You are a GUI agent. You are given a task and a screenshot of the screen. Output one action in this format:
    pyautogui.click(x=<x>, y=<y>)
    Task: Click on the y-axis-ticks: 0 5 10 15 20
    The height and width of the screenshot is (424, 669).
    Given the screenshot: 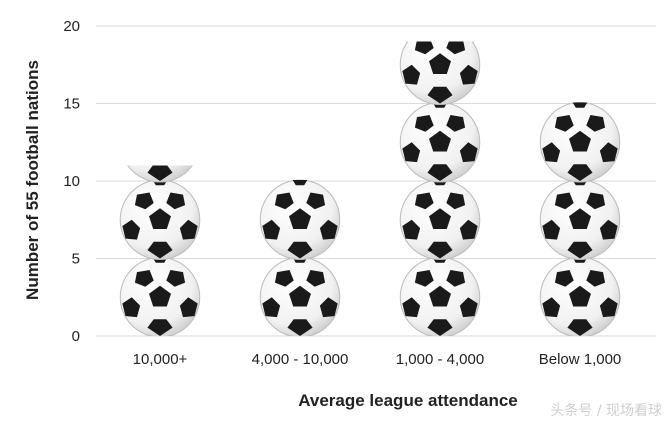 What is the action you would take?
    pyautogui.click(x=71, y=181)
    